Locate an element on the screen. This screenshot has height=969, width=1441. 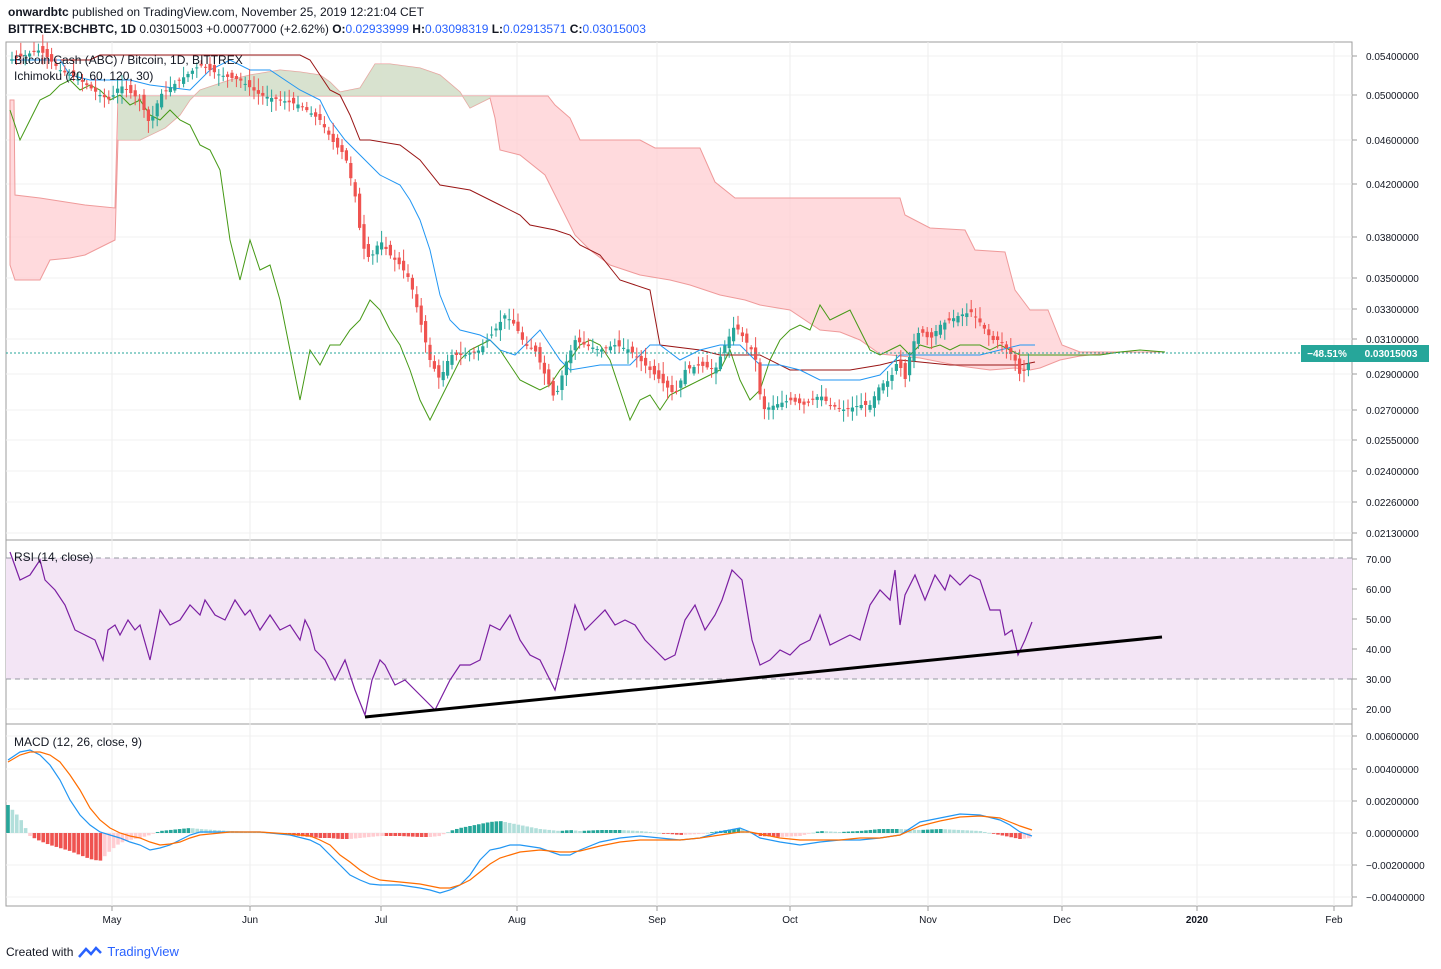
rsi-axis-tick: 50.00 is located at coordinates (1378, 620).